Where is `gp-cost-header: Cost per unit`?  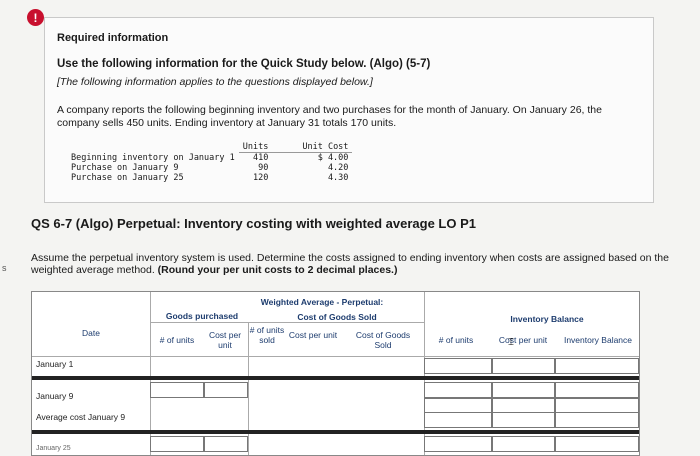
gp-cost-header: Cost per unit is located at coordinates (225, 340).